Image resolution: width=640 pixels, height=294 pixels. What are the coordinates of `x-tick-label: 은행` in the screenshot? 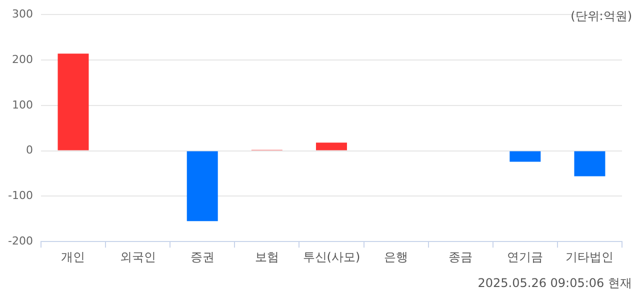 It's located at (396, 257).